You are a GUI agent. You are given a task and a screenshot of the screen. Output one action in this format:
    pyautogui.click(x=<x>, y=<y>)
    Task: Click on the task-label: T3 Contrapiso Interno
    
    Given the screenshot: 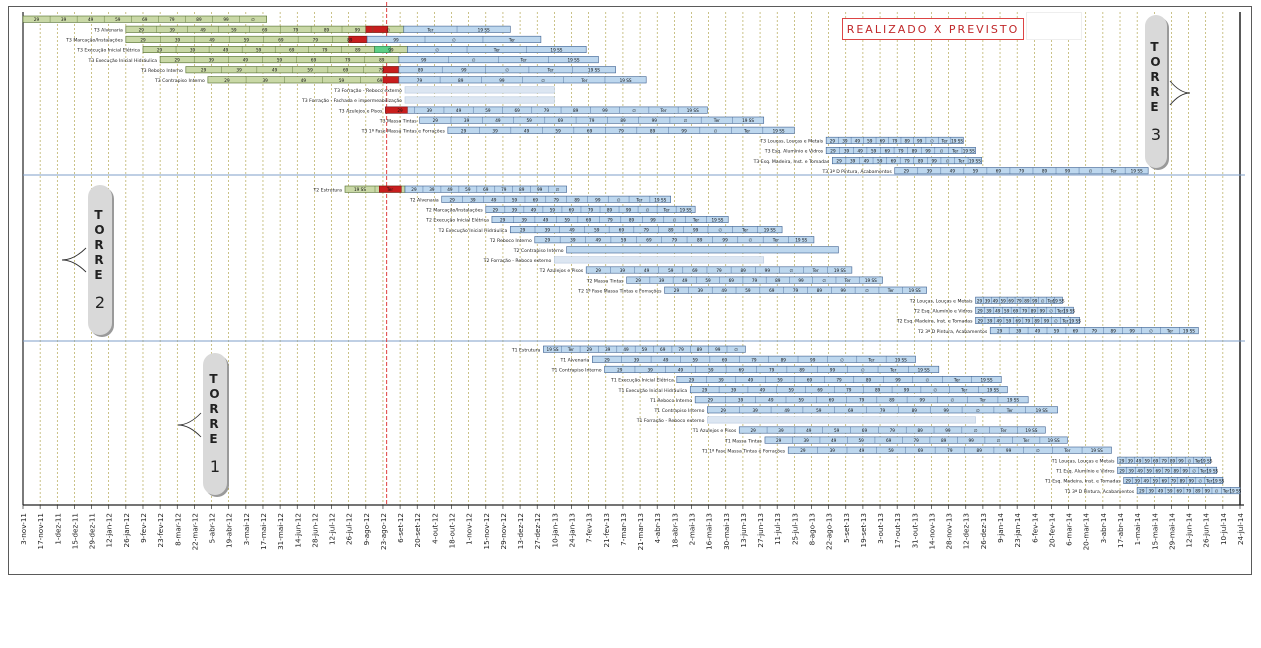 What is the action you would take?
    pyautogui.click(x=179, y=81)
    